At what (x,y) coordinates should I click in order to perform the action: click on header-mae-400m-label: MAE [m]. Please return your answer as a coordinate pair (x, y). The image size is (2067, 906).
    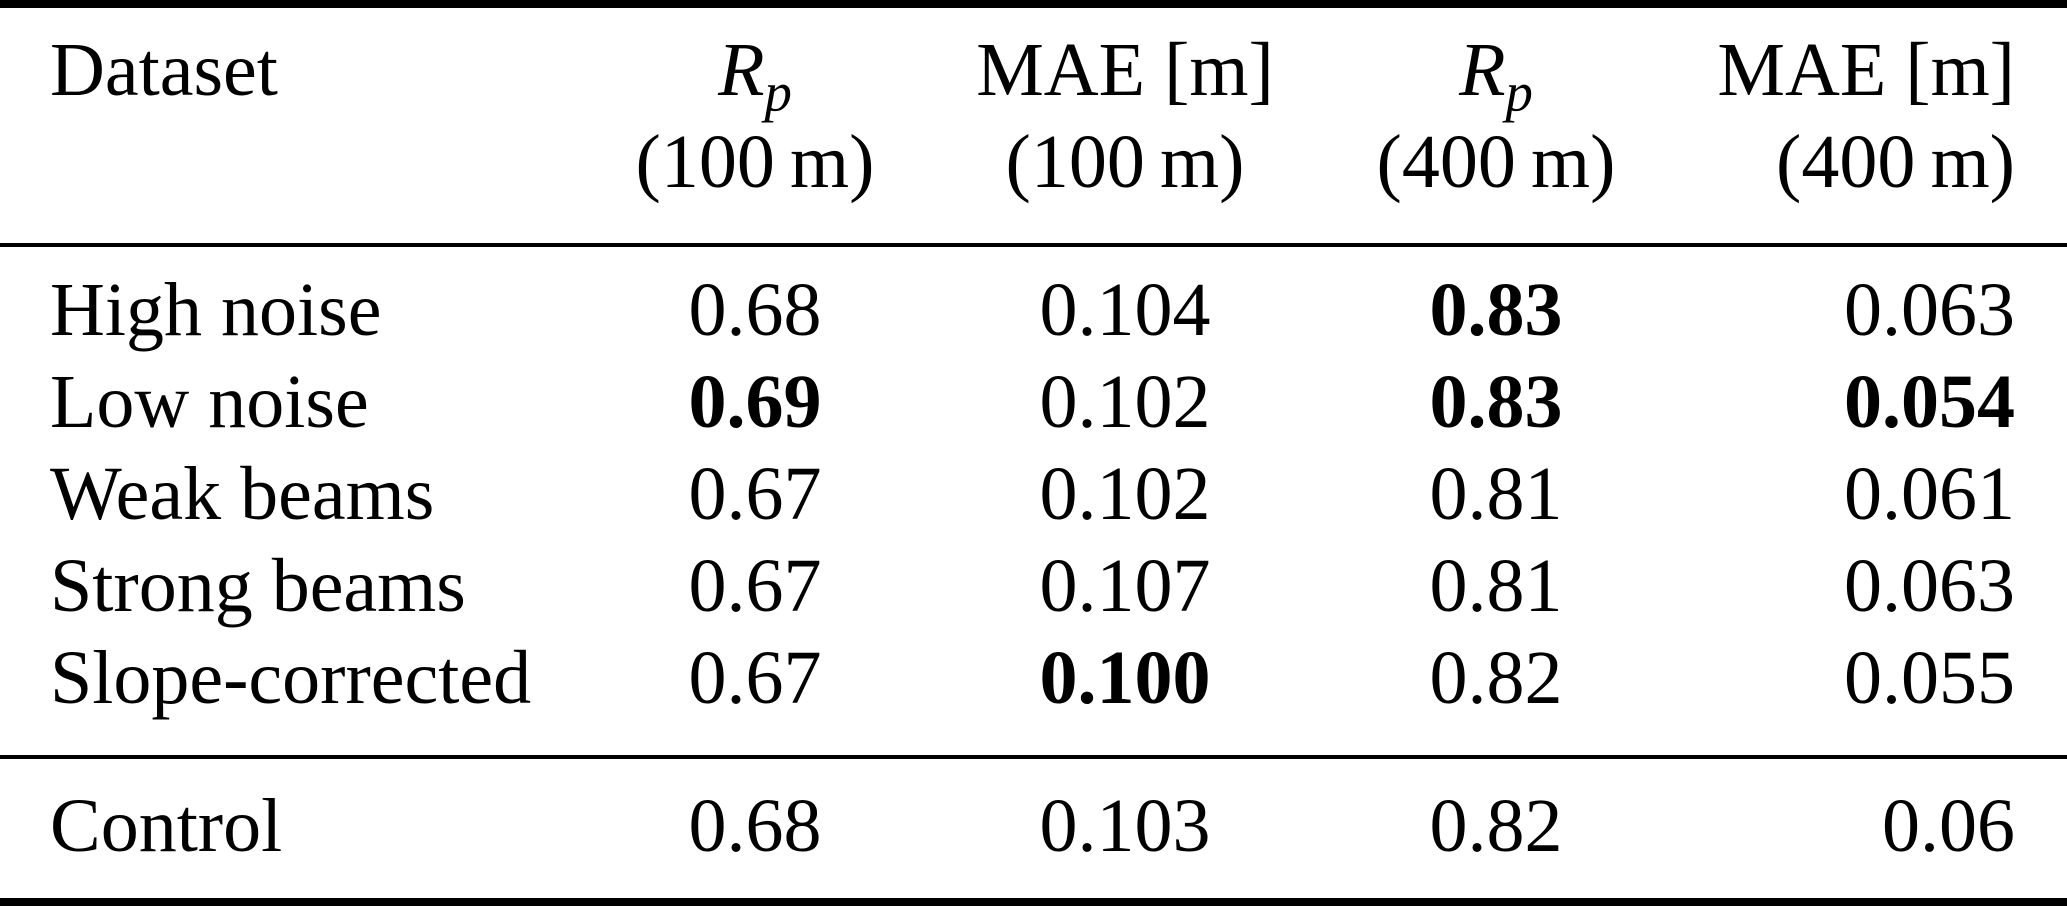
    Looking at the image, I should click on (1866, 70).